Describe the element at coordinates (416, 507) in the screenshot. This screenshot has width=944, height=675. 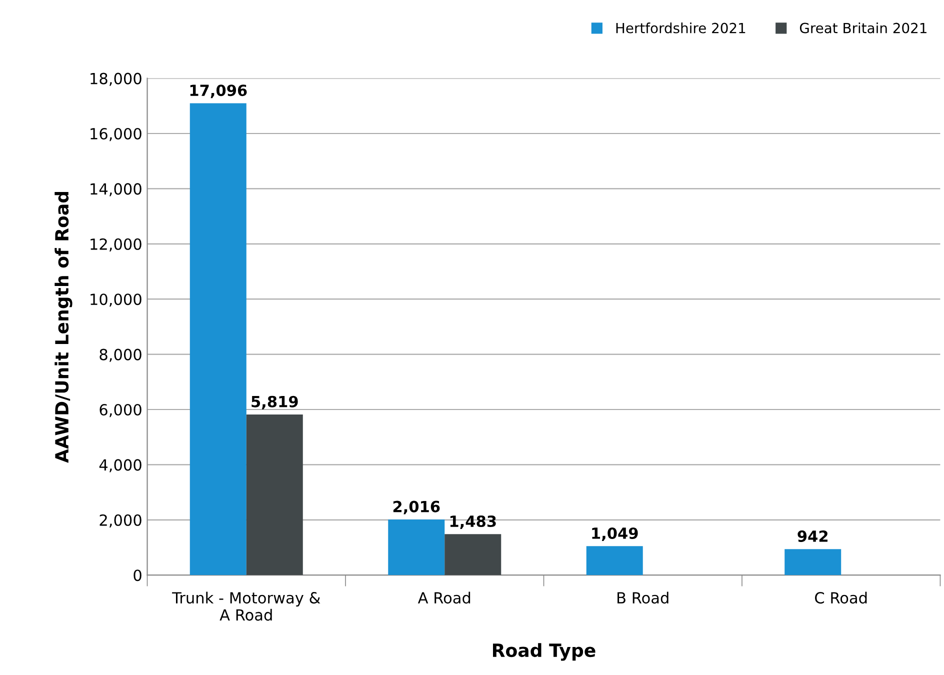
I see `data-label: 2,016` at that location.